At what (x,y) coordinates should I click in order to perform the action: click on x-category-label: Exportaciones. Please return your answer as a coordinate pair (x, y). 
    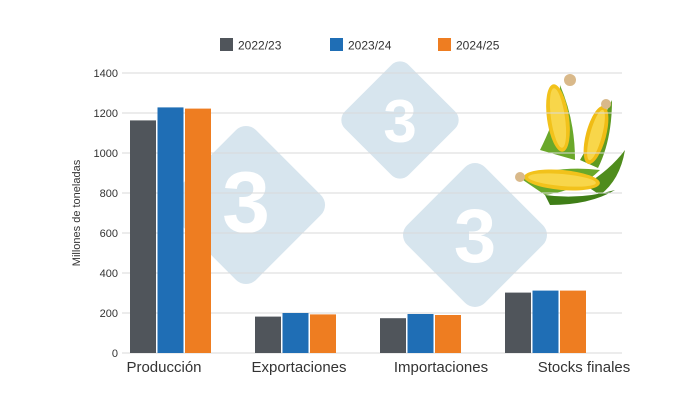
    Looking at the image, I should click on (298, 367).